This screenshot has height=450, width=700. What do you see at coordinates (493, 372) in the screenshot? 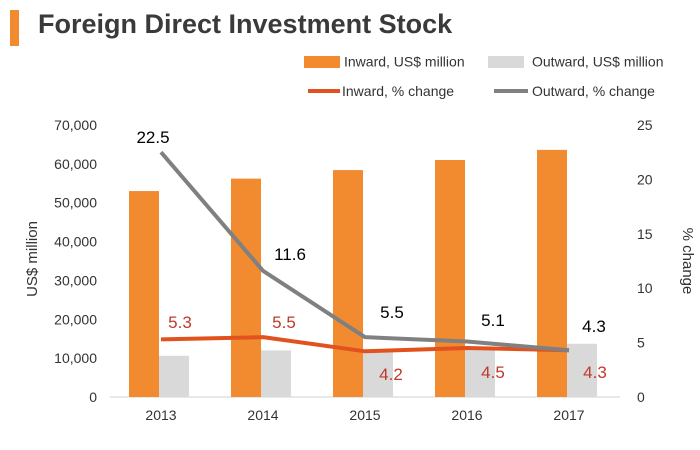
I see `data-label-inward-2016: 4.5` at bounding box center [493, 372].